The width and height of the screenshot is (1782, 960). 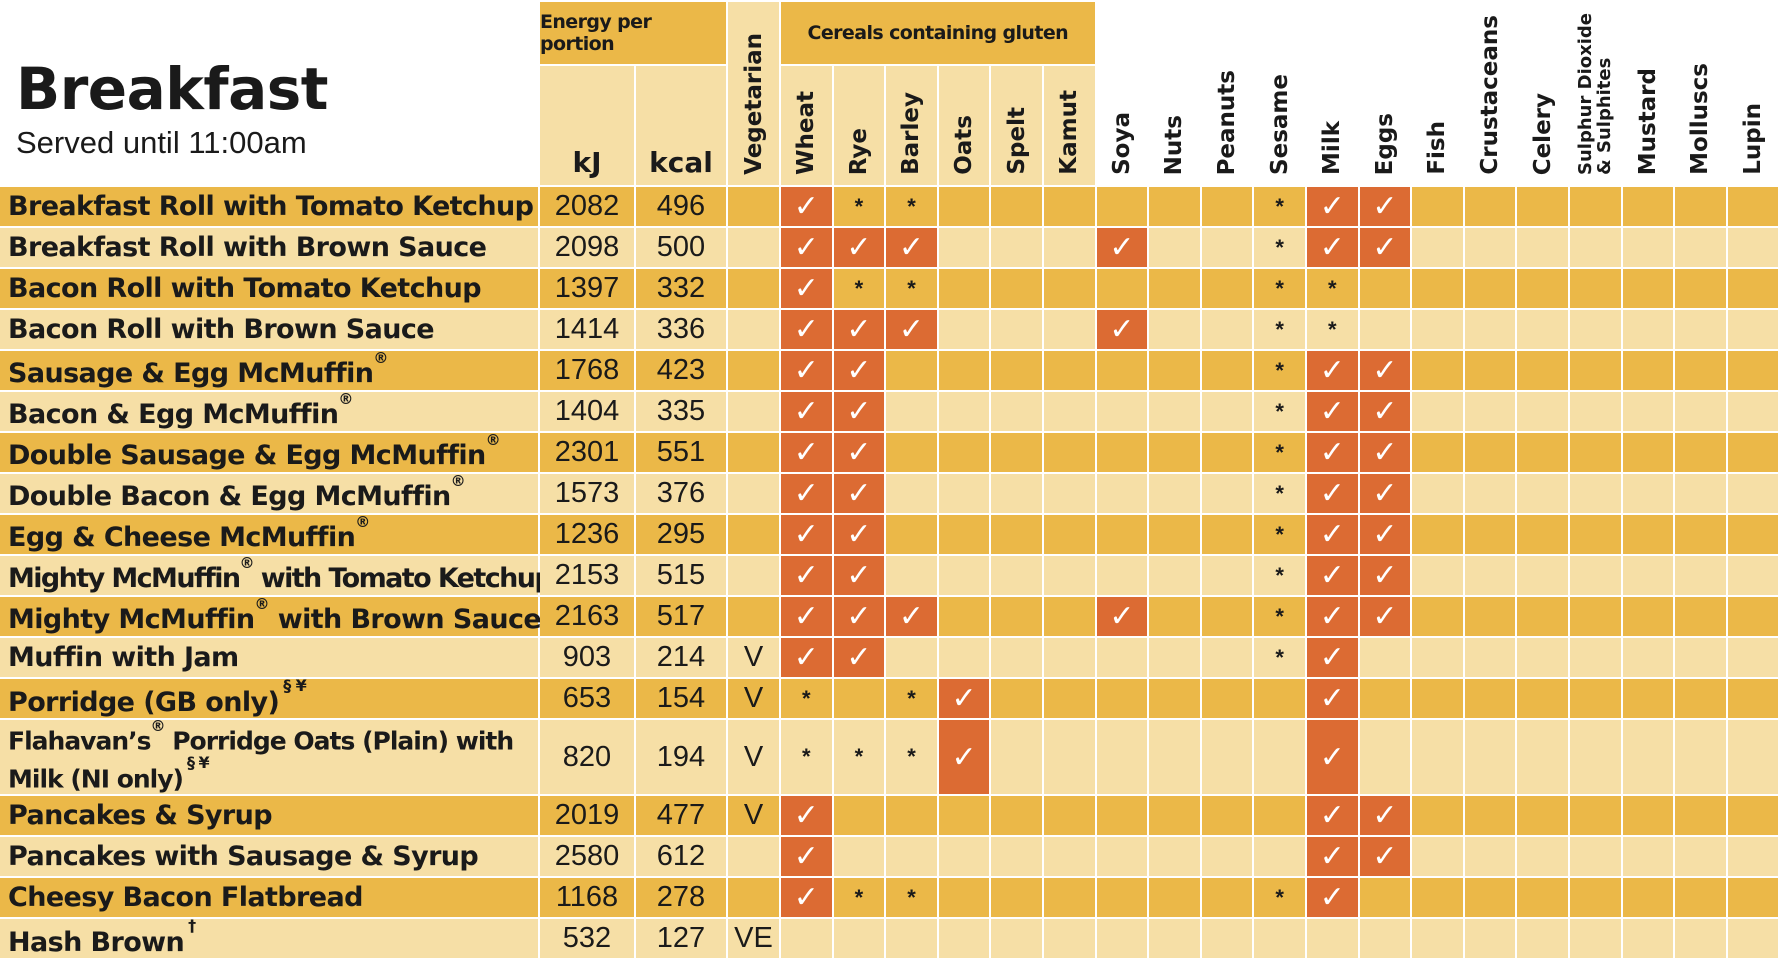 I want to click on item-name: Double Sausage & Egg McMuffin®, so click(x=269, y=451).